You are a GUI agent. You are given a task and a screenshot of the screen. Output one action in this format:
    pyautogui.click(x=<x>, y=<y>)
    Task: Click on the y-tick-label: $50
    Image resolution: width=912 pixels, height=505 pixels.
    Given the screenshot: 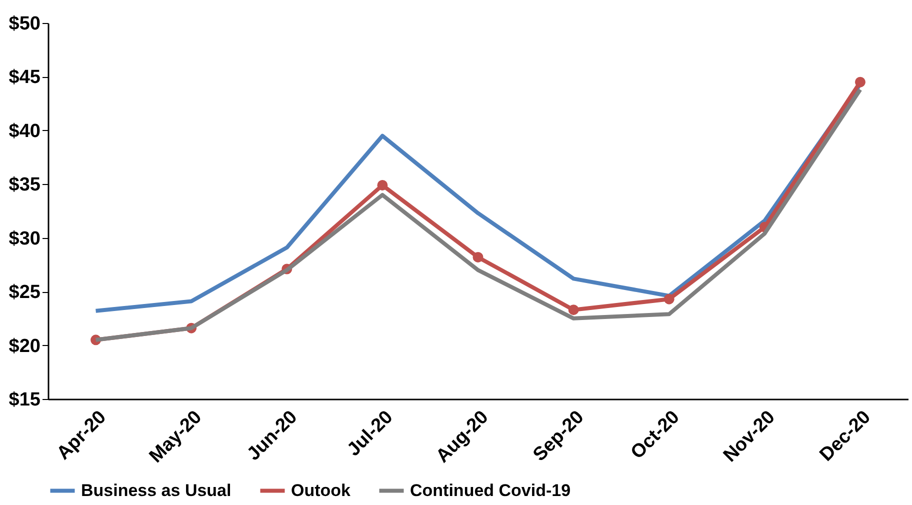 What is the action you would take?
    pyautogui.click(x=24, y=24)
    